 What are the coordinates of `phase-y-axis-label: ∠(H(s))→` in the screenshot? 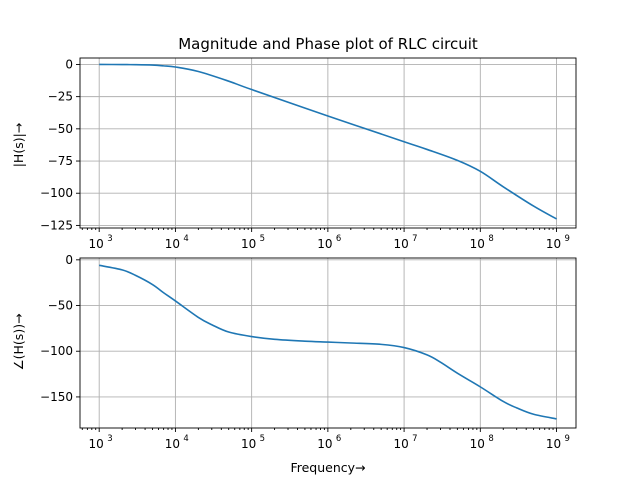 It's located at (18, 341).